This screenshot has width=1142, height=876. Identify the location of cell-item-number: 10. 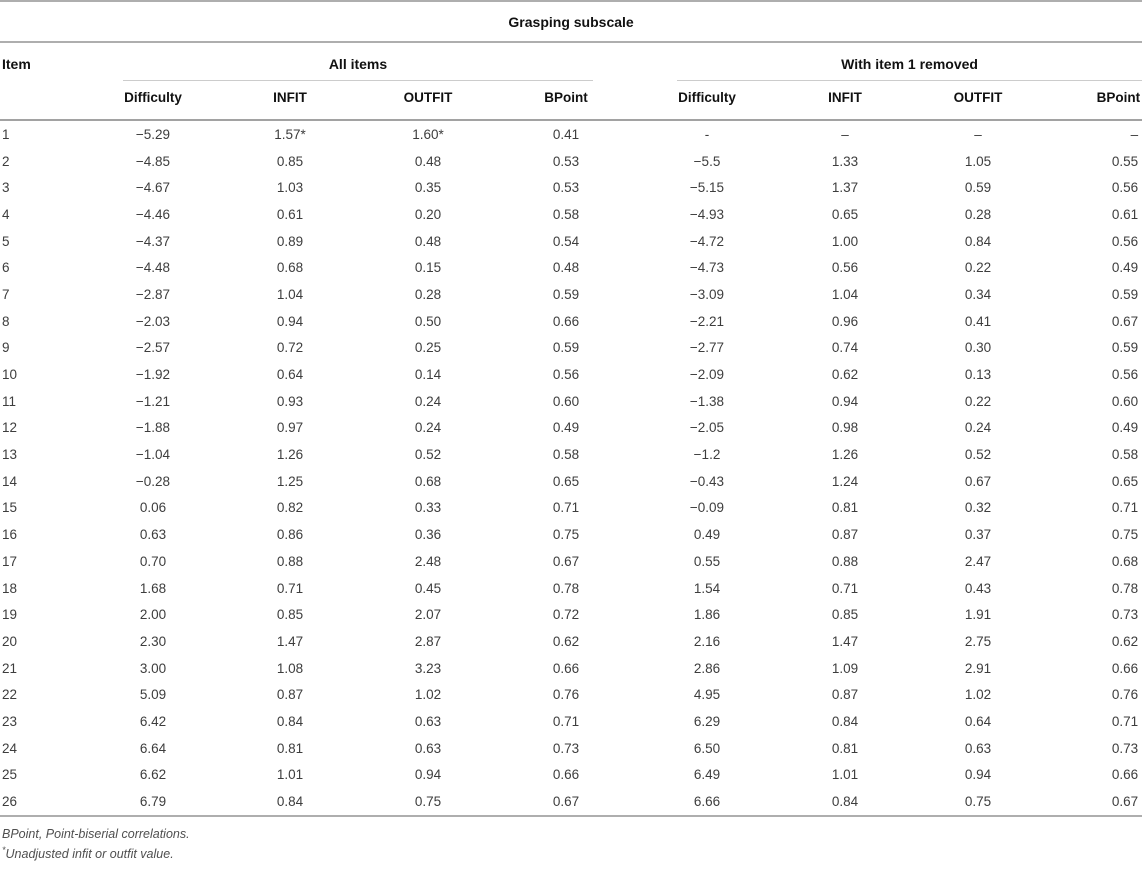
(10, 375).